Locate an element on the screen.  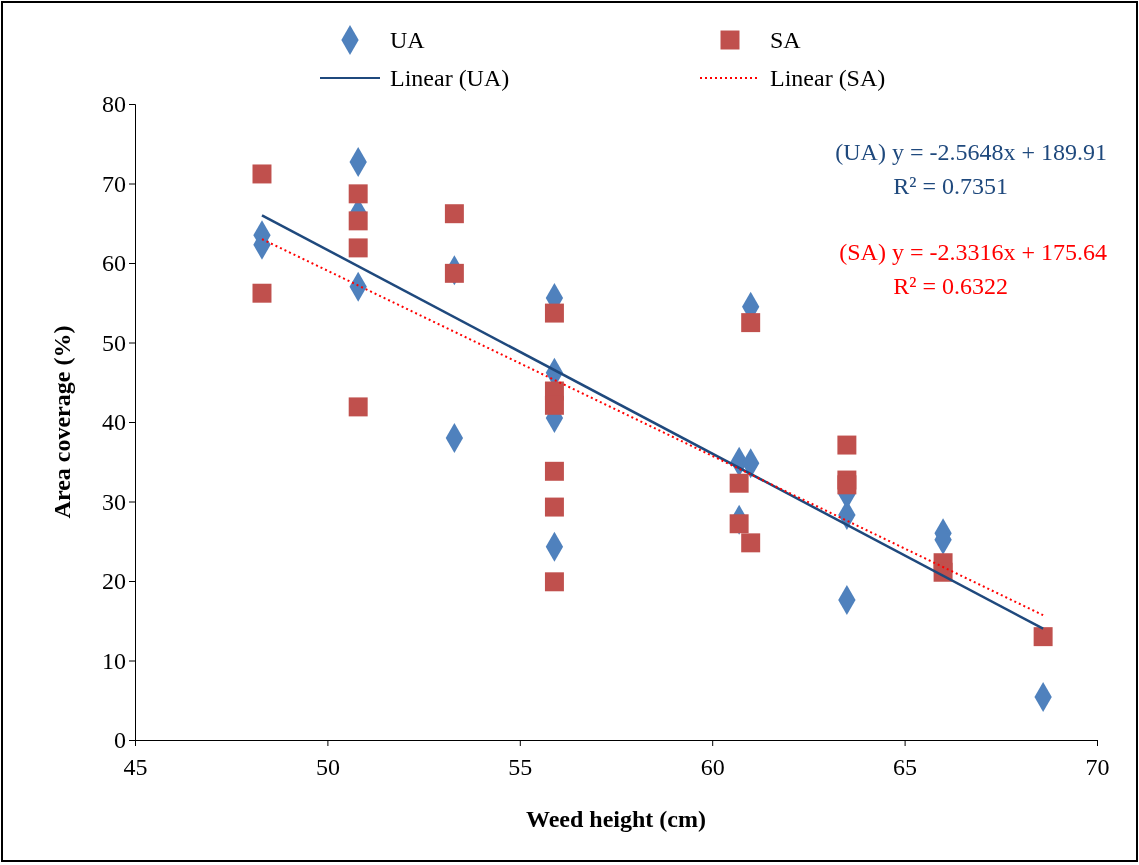
y-tick-label: 30 is located at coordinates (114, 501).